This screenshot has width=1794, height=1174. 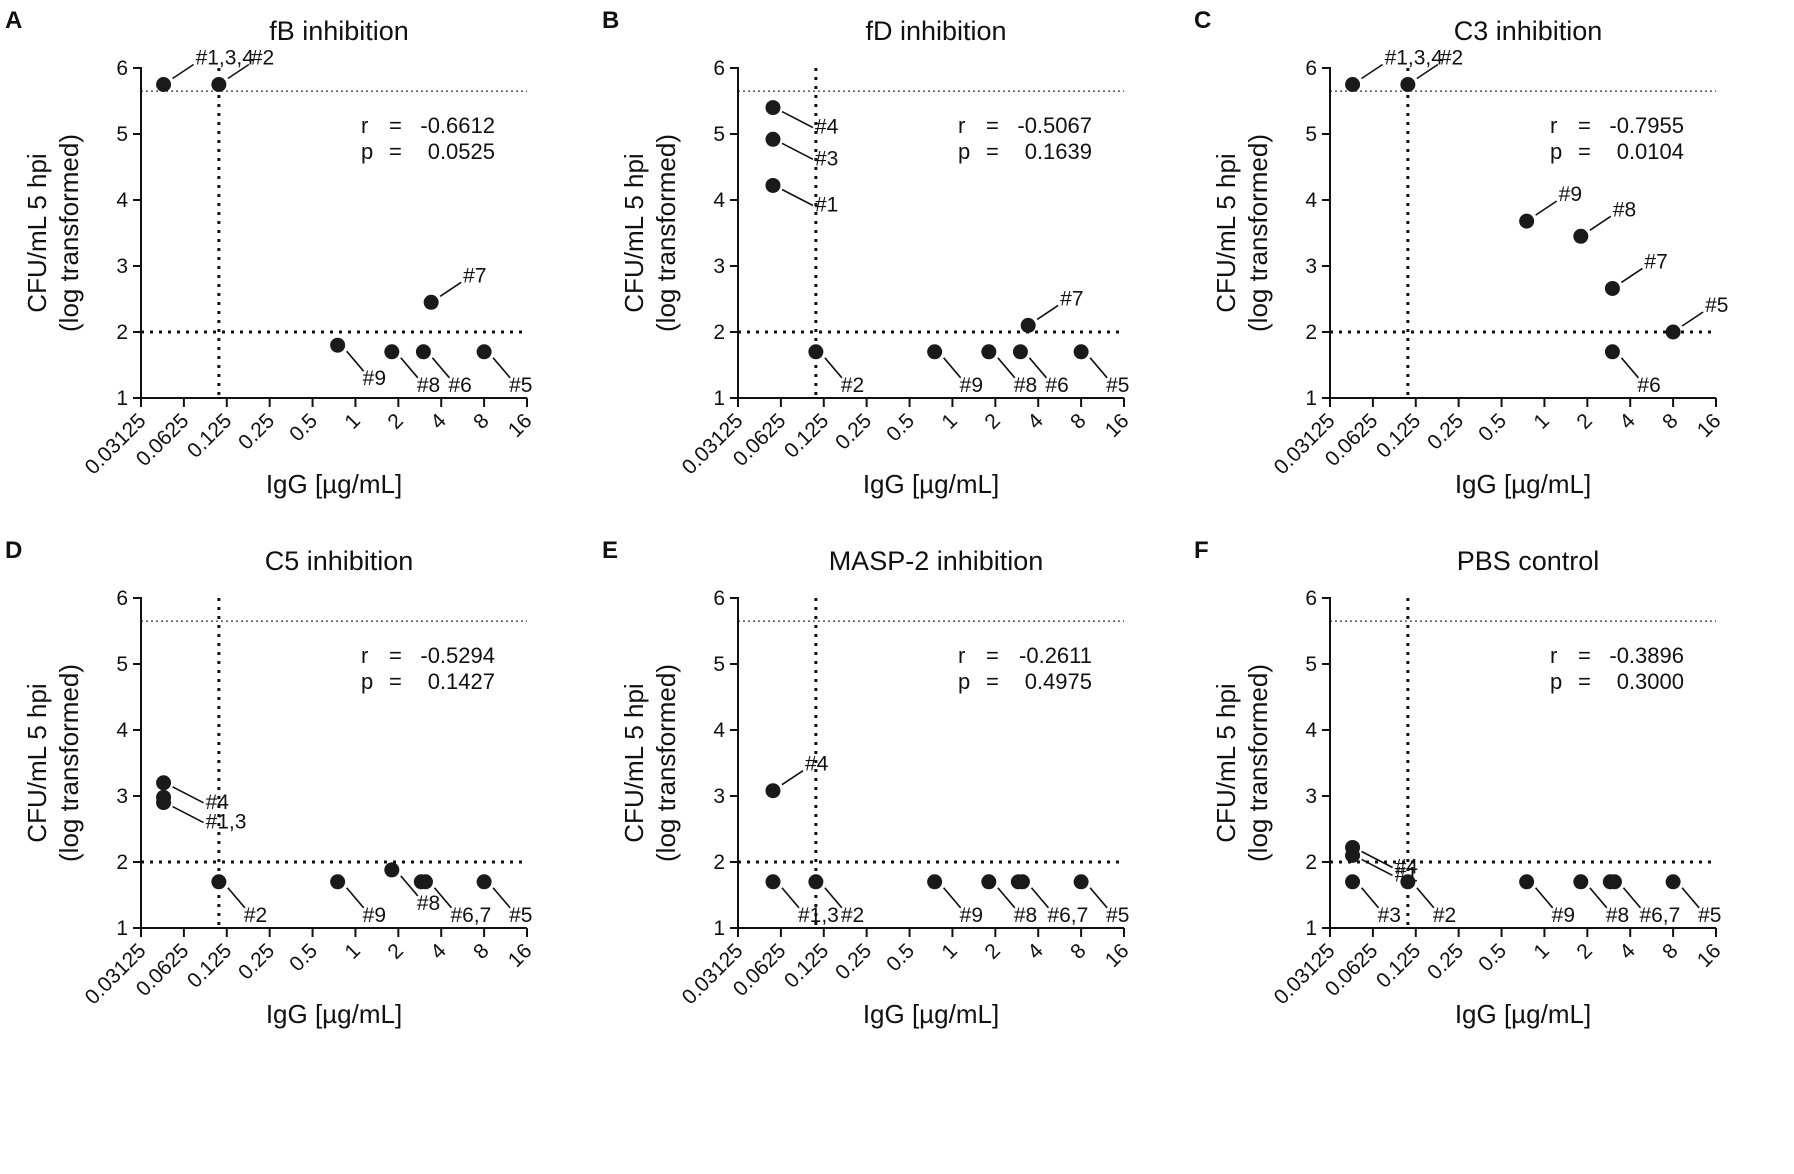 What do you see at coordinates (1648, 385) in the screenshot?
I see `point-annotation: #6` at bounding box center [1648, 385].